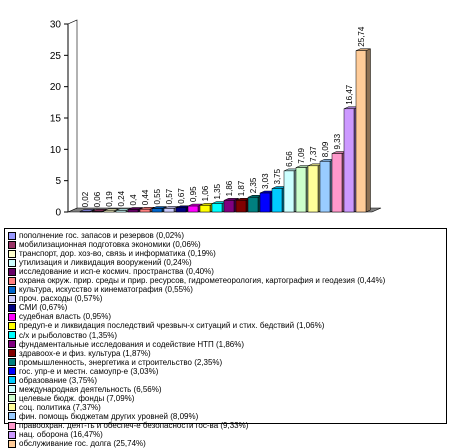 This screenshot has width=453, height=448. What do you see at coordinates (226, 407) in the screenshot?
I see `legend-item: соц. политика (7,37%)` at bounding box center [226, 407].